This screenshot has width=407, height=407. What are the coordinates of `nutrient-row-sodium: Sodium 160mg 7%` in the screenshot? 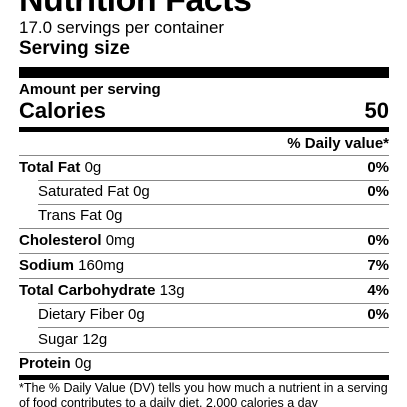 It's located at (204, 266).